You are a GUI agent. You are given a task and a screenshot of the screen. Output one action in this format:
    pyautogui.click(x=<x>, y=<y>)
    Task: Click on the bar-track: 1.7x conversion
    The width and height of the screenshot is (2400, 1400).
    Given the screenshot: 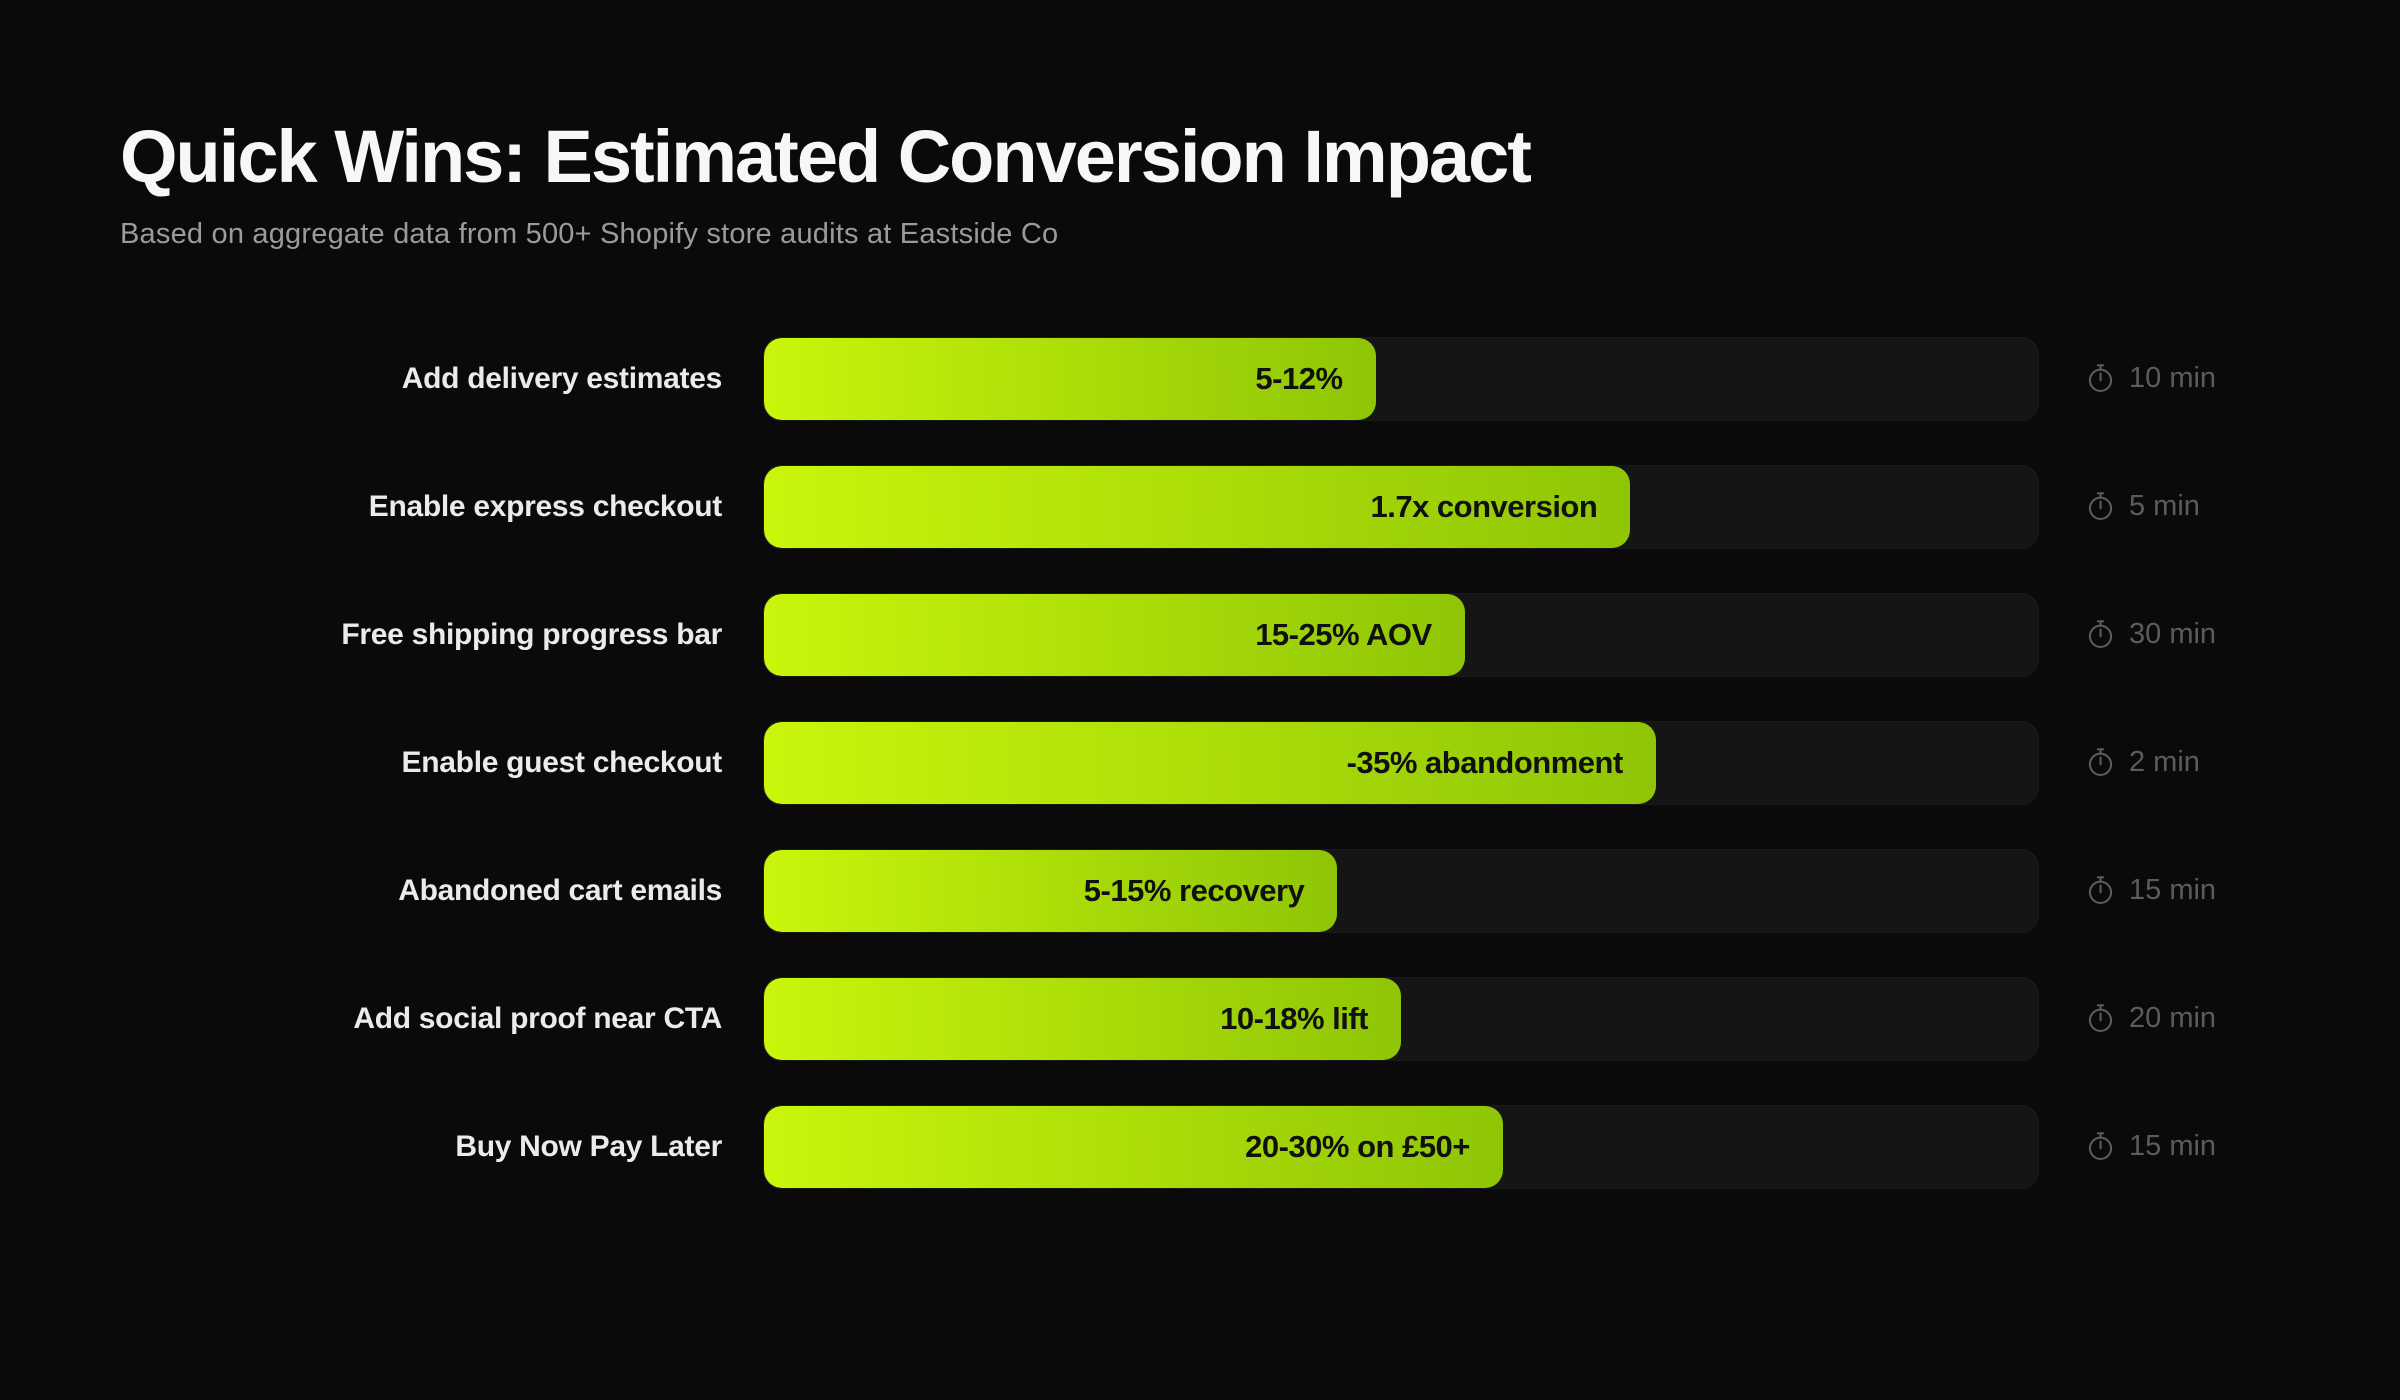 What is the action you would take?
    pyautogui.click(x=1401, y=506)
    